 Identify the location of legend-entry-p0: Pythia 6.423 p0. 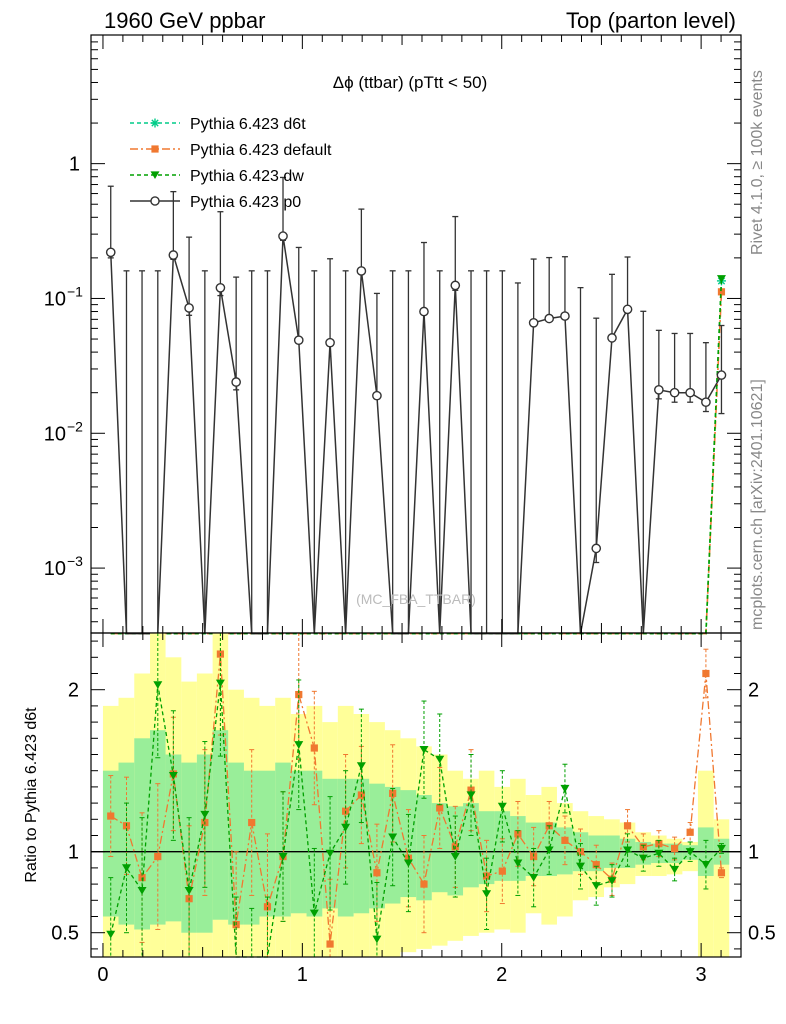
(215, 202).